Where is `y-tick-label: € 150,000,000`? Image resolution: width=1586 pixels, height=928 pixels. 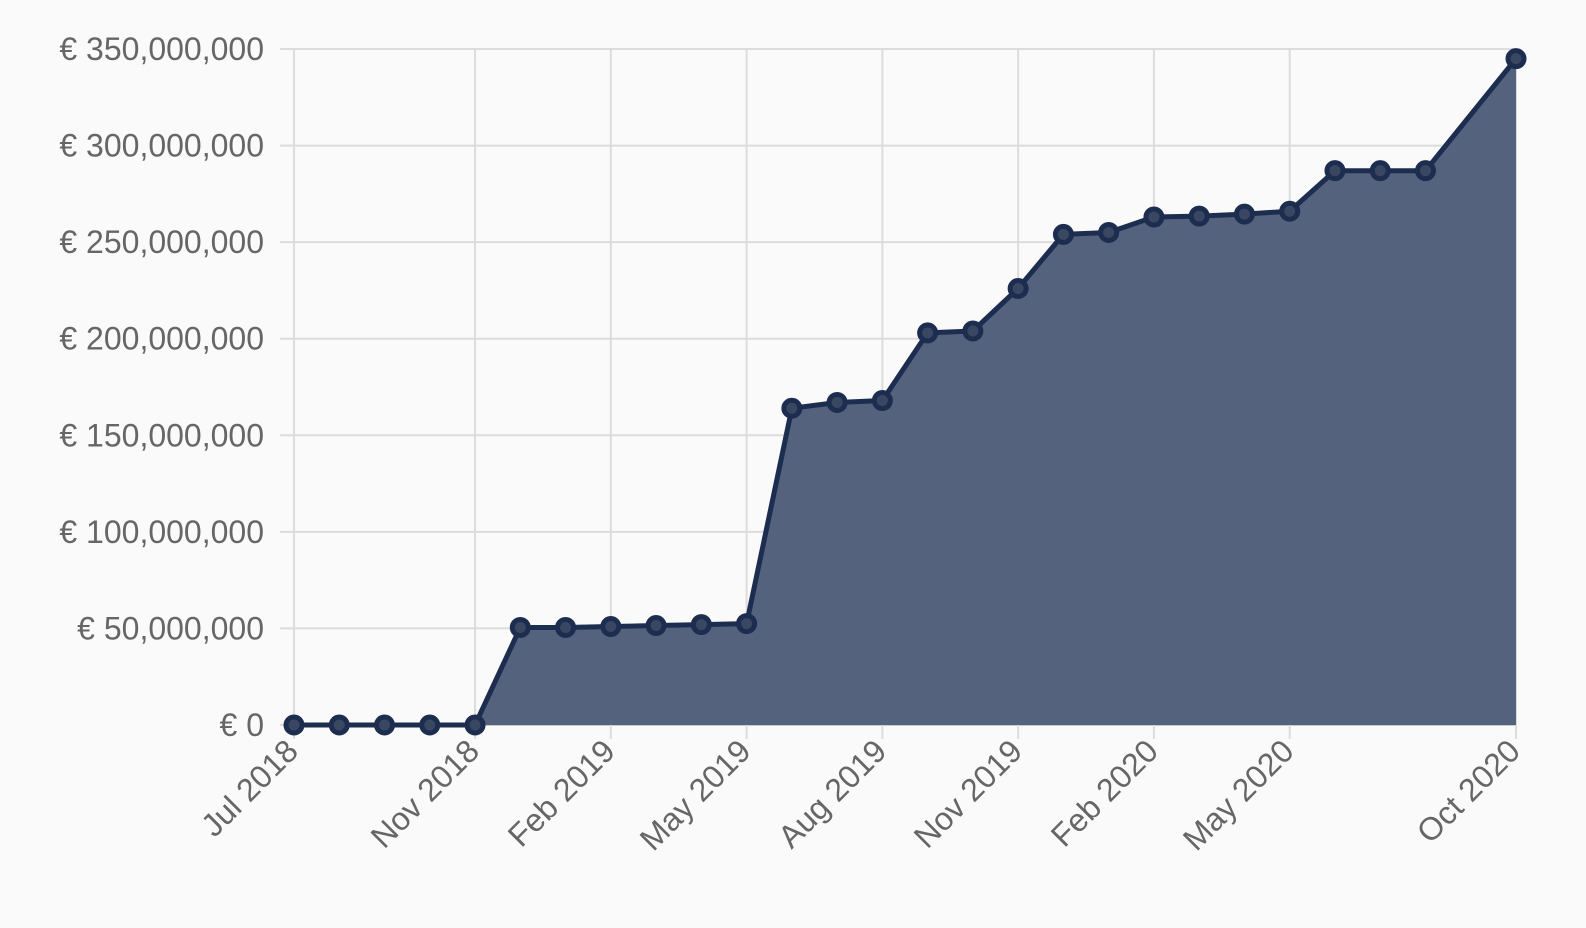
y-tick-label: € 150,000,000 is located at coordinates (161, 435).